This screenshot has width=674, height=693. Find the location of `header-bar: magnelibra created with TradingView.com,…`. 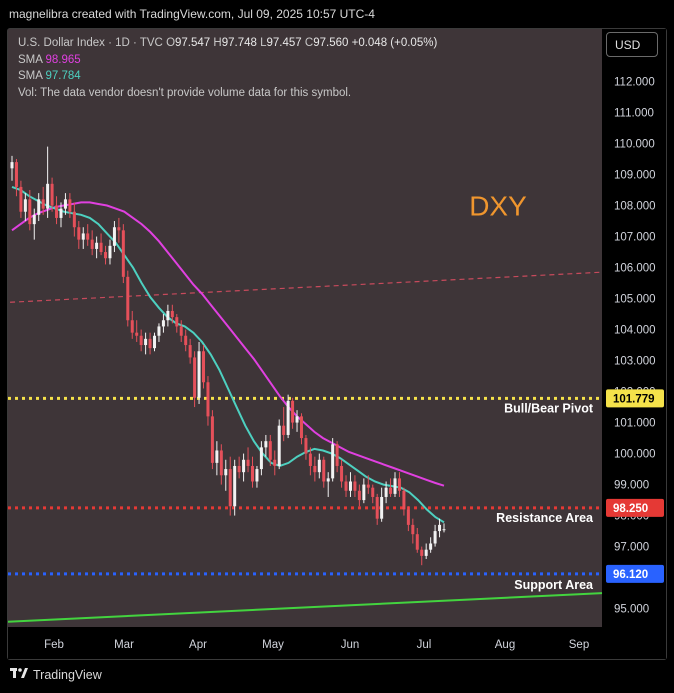

header-bar: magnelibra created with TradingView.com,… is located at coordinates (337, 14).